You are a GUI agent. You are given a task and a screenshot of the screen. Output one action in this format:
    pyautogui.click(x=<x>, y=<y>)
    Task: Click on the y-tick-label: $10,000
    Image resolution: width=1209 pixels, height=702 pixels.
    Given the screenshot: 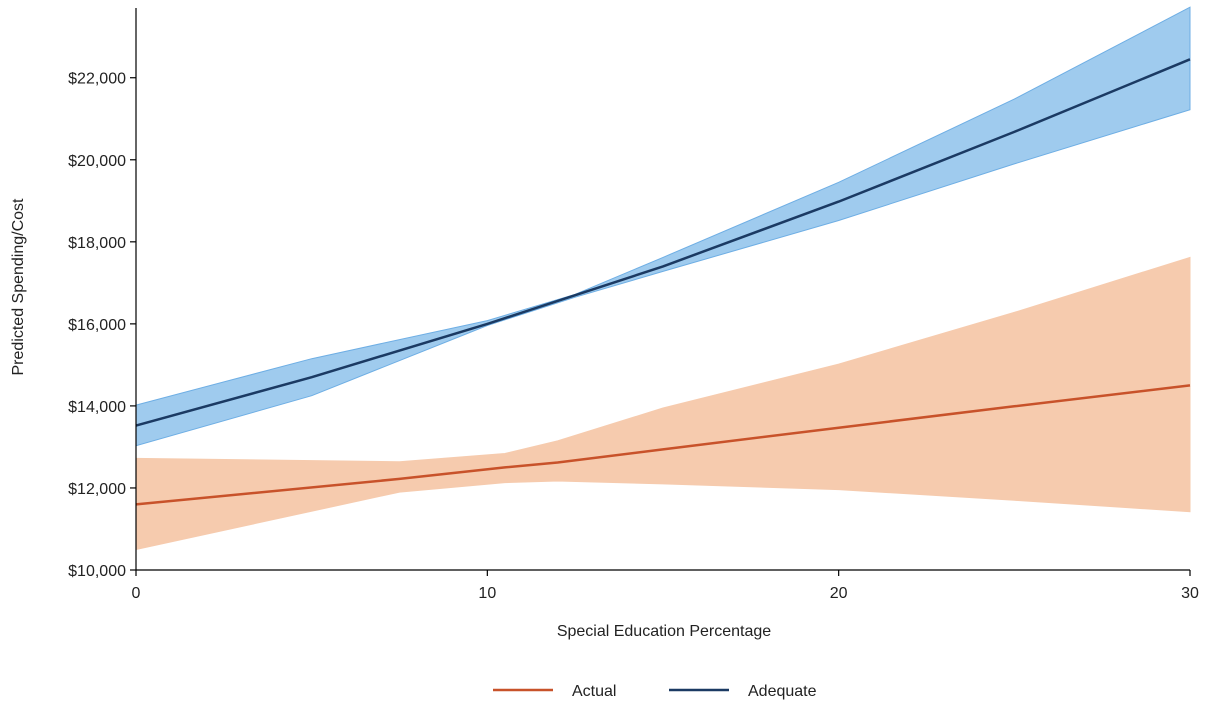 What is the action you would take?
    pyautogui.click(x=97, y=571)
    